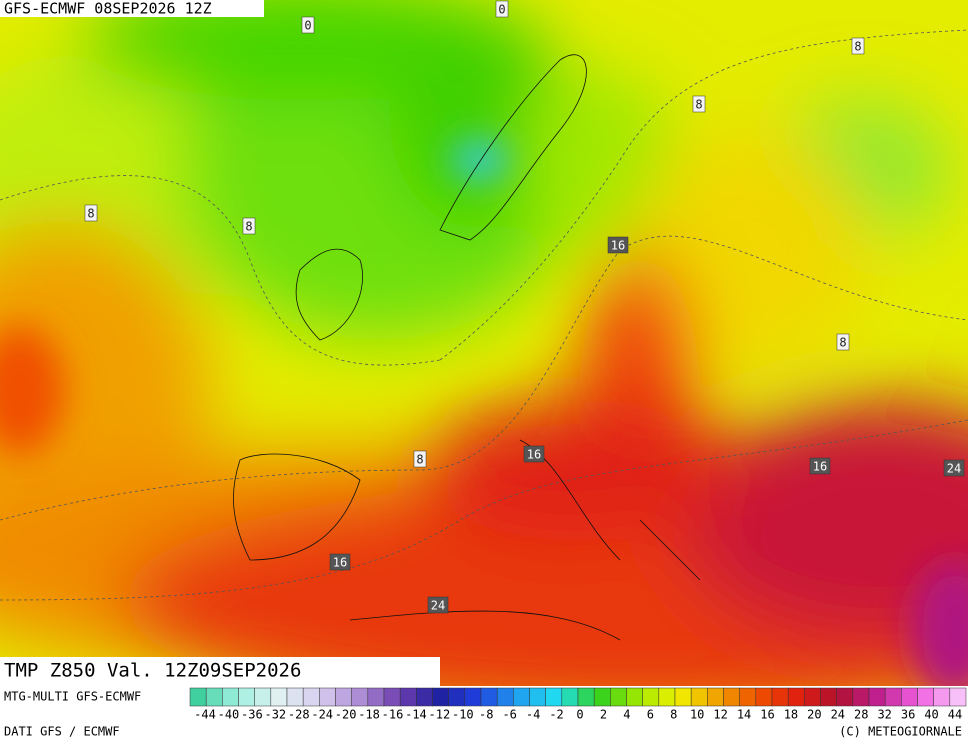 Image resolution: width=968 pixels, height=745 pixels. I want to click on scale-label: 10, so click(697, 715).